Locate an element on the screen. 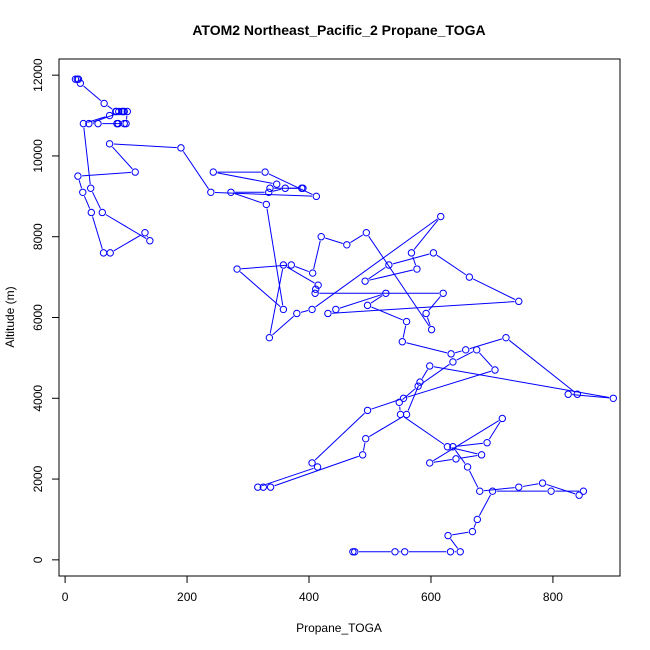 This screenshot has width=650, height=650. x-axis: 0 200 400 600 800 is located at coordinates (312, 589).